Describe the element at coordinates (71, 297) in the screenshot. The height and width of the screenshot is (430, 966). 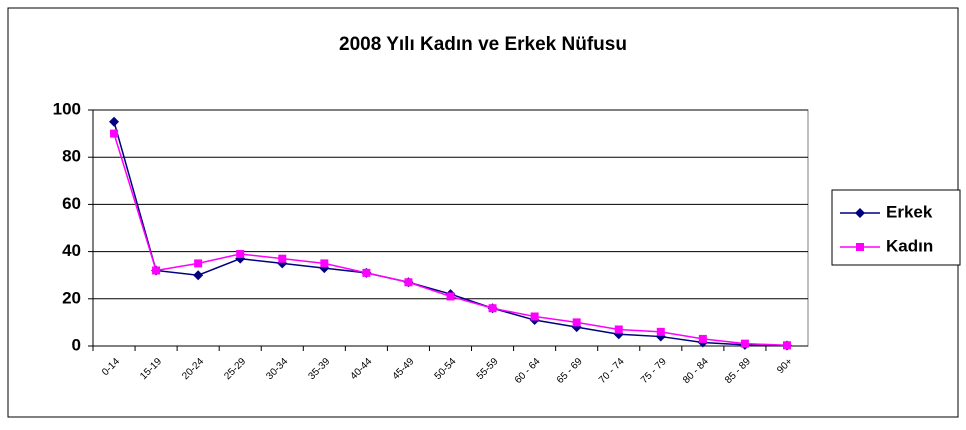
I see `y-tick-label: 20` at that location.